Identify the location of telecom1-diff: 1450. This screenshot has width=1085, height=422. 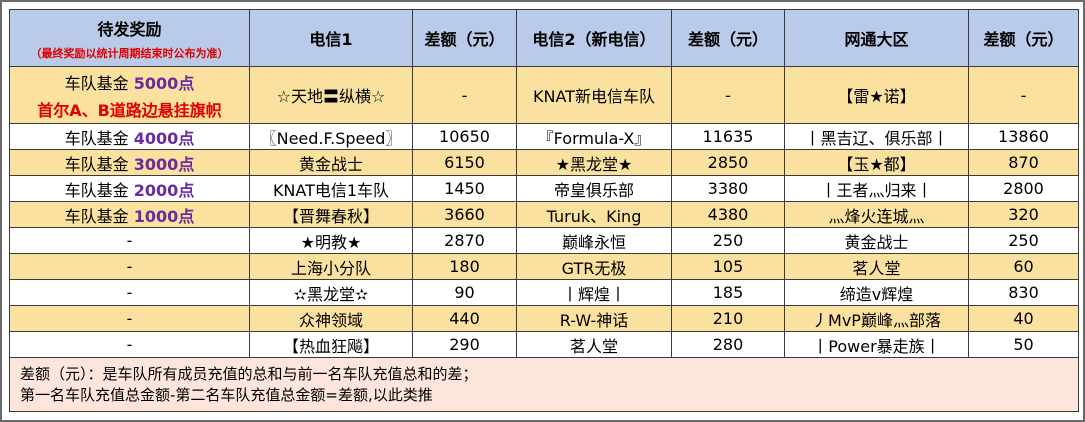
(464, 188).